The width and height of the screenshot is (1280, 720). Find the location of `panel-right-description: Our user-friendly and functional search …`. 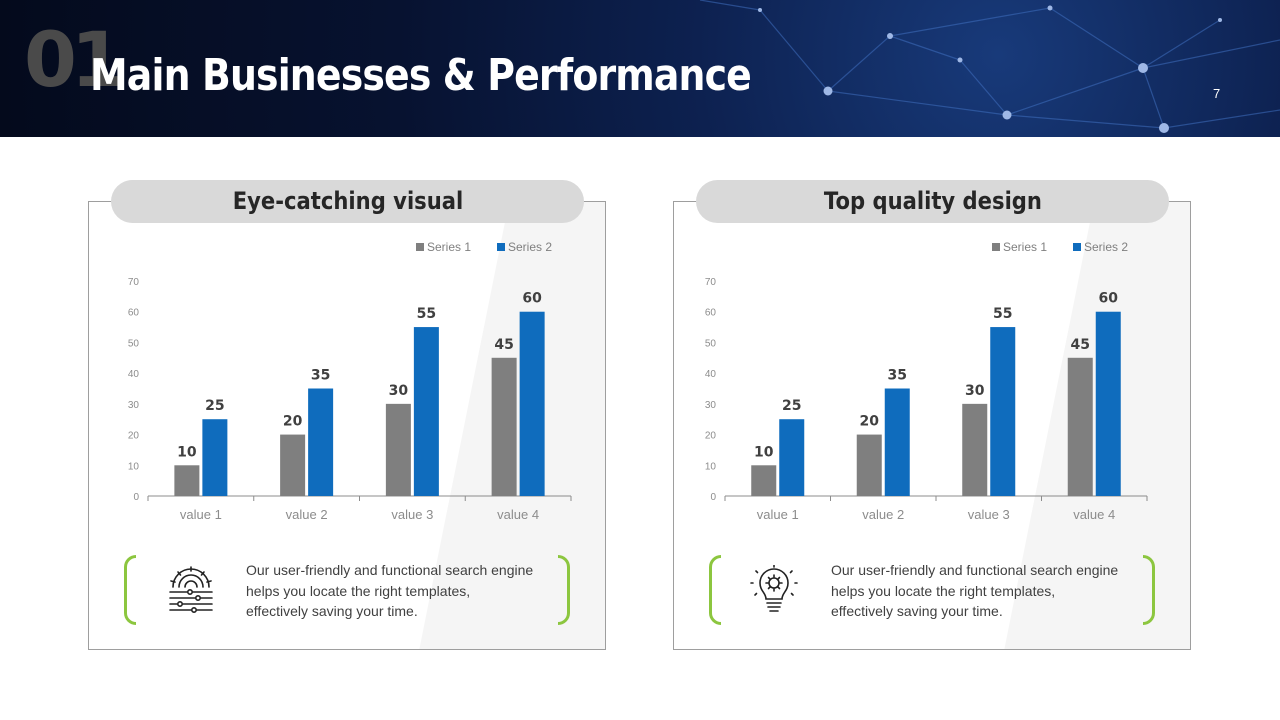

panel-right-description: Our user-friendly and functional search … is located at coordinates (981, 591).